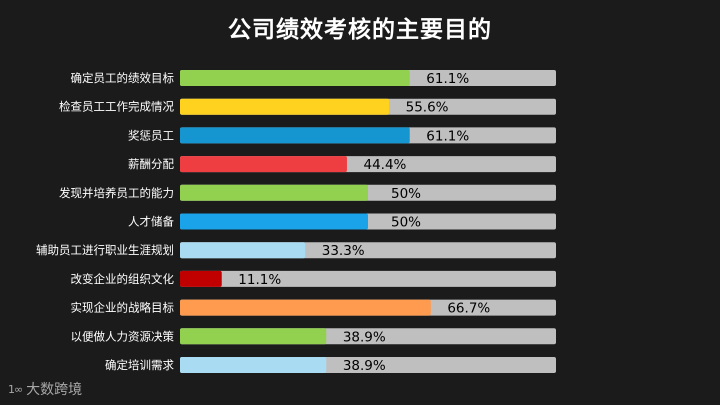 Image resolution: width=720 pixels, height=405 pixels. What do you see at coordinates (259, 280) in the screenshot?
I see `value-label: 11.1%` at bounding box center [259, 280].